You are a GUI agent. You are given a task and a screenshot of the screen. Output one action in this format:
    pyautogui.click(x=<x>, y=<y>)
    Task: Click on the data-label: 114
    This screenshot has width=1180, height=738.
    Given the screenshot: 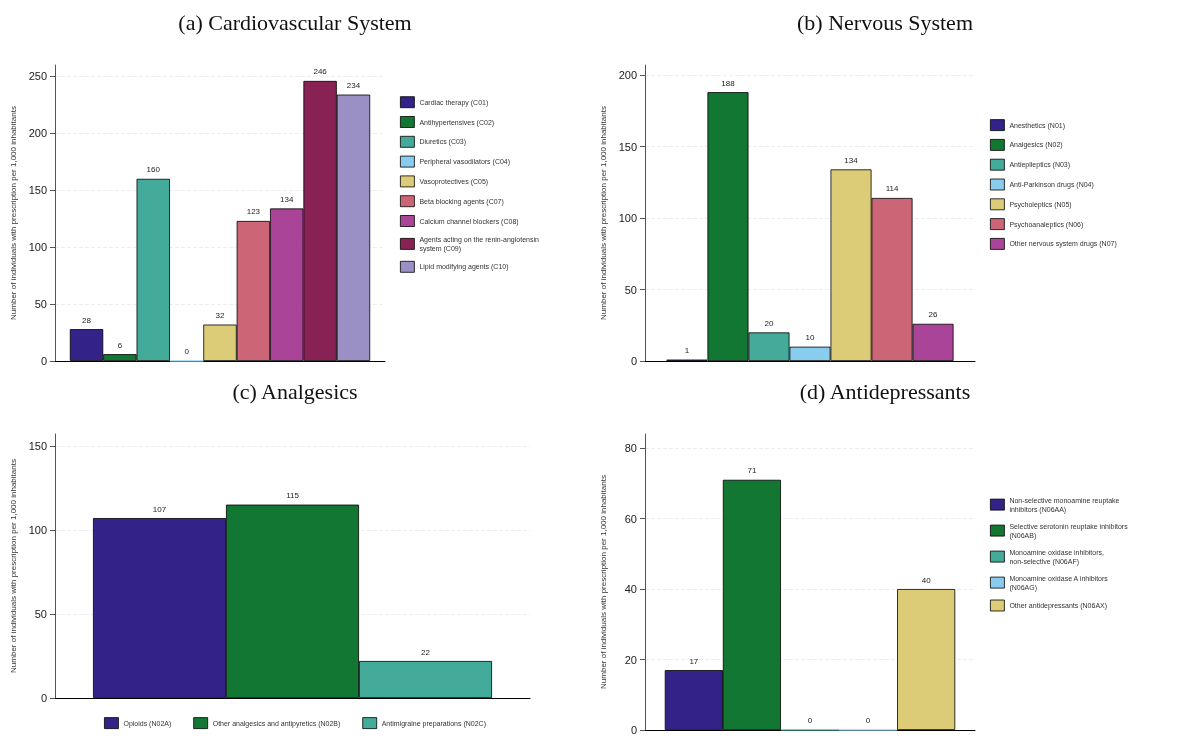 What is the action you would take?
    pyautogui.click(x=892, y=189)
    